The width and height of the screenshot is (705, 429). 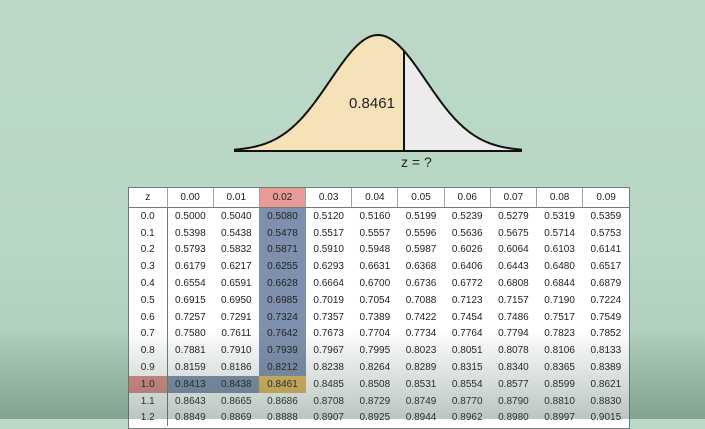 What do you see at coordinates (513, 233) in the screenshot?
I see `probability-cell: 0.5675` at bounding box center [513, 233].